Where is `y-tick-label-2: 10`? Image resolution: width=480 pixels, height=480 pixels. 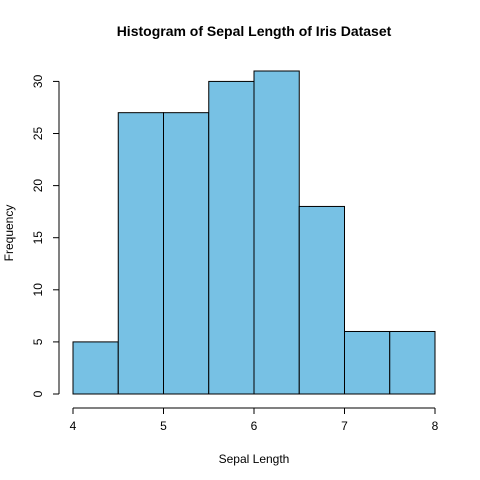
y-tick-label-2: 10 is located at coordinates (38, 290).